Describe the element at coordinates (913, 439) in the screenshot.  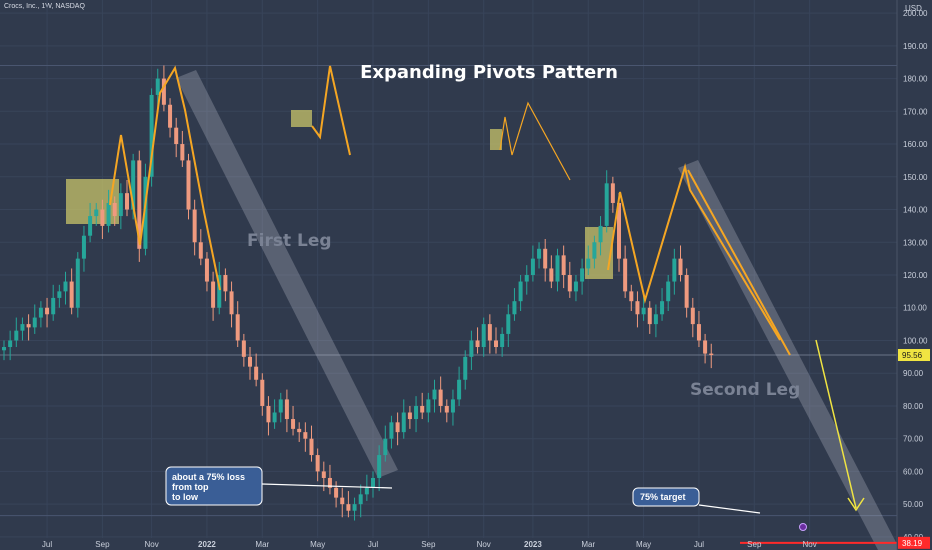
I see `price-tick-label: 70.00` at that location.